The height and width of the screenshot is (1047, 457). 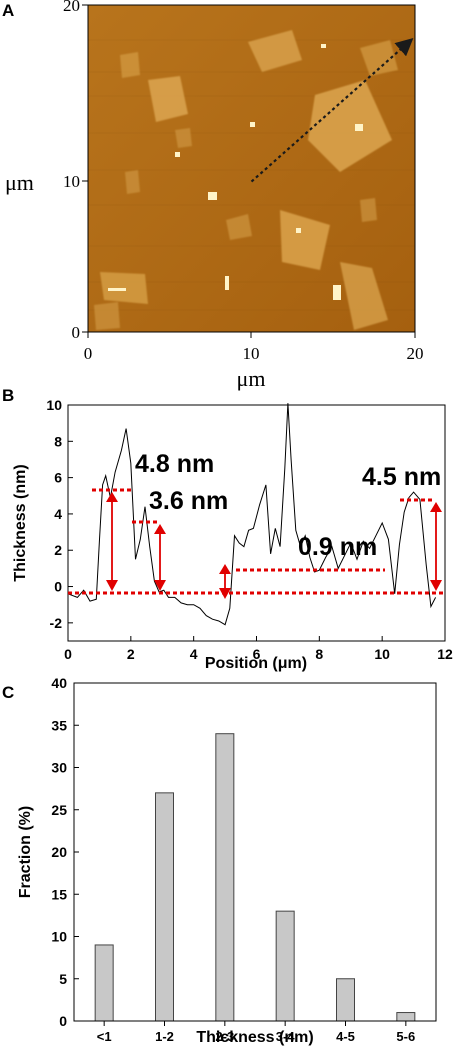 I want to click on profile-annotation-labels: 4.8 nm 3.6 nm 0.9 nm 4.5 nm, so click(x=288, y=505).